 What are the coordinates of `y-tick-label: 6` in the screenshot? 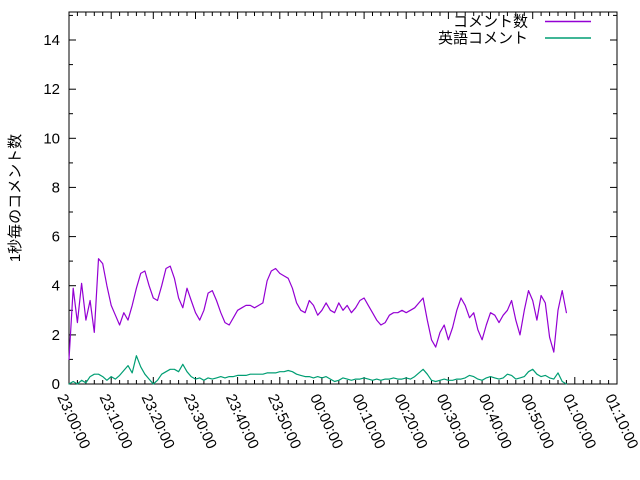 It's located at (56, 237).